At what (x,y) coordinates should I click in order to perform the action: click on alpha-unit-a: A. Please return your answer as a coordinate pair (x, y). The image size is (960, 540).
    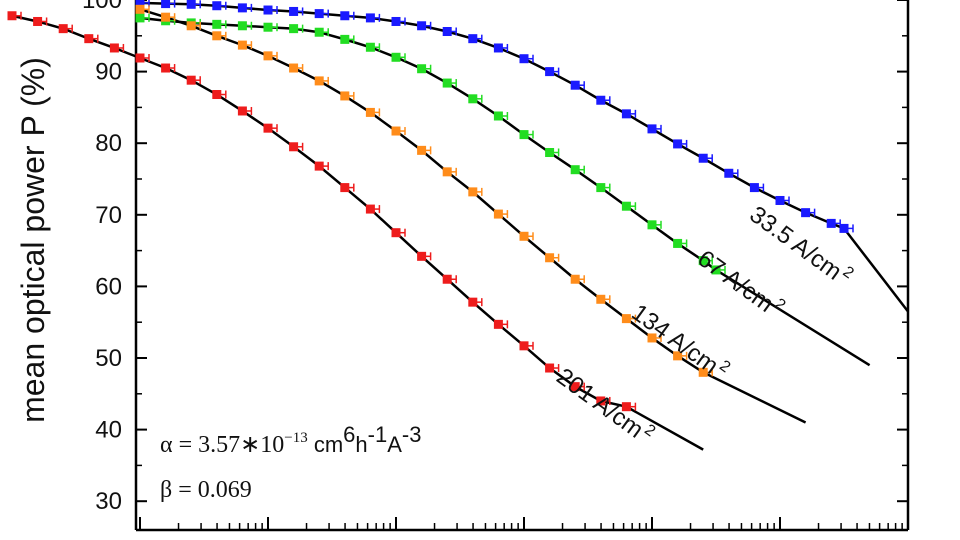
    Looking at the image, I should click on (394, 444).